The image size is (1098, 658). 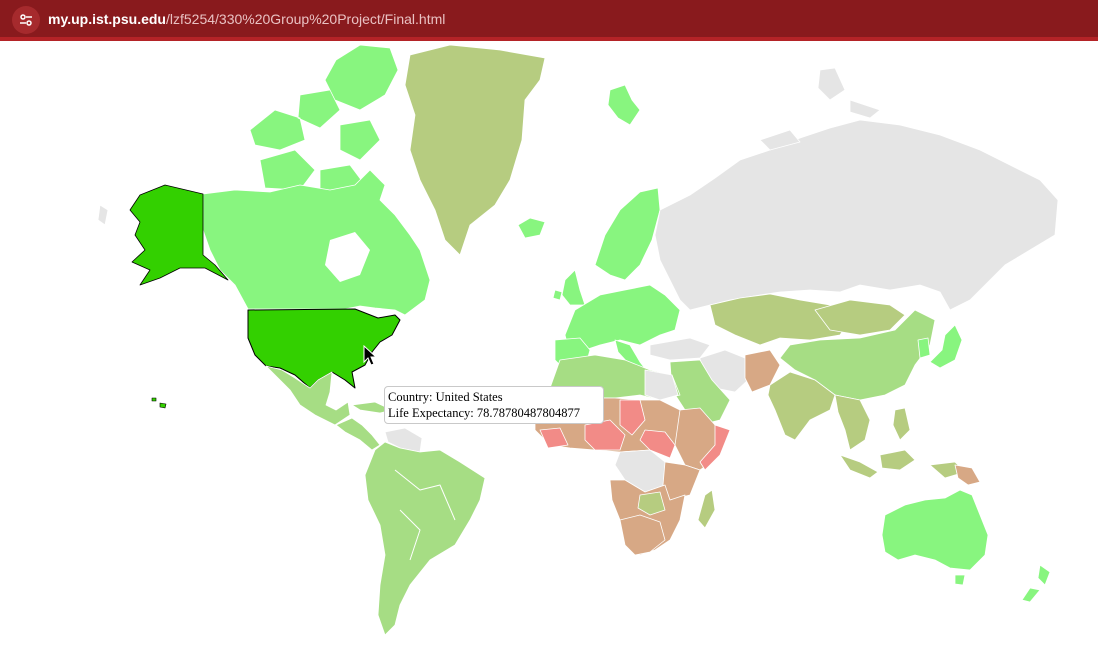 I want to click on country-united-states, so click(x=324, y=348).